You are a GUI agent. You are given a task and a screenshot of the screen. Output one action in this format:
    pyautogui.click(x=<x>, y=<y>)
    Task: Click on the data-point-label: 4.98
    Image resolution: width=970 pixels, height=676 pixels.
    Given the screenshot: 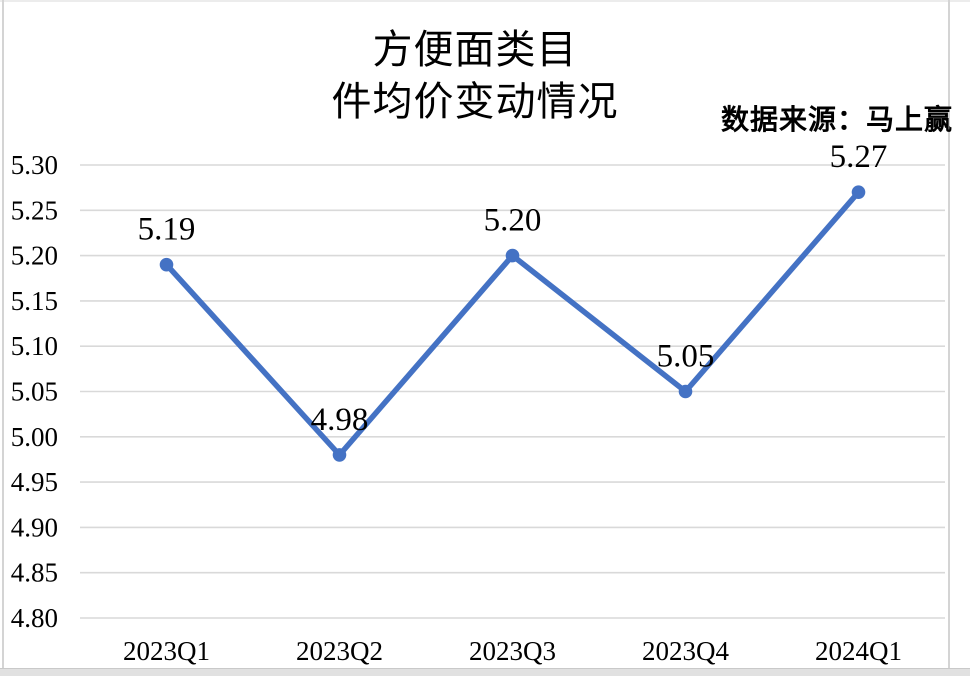 What is the action you would take?
    pyautogui.click(x=340, y=420)
    